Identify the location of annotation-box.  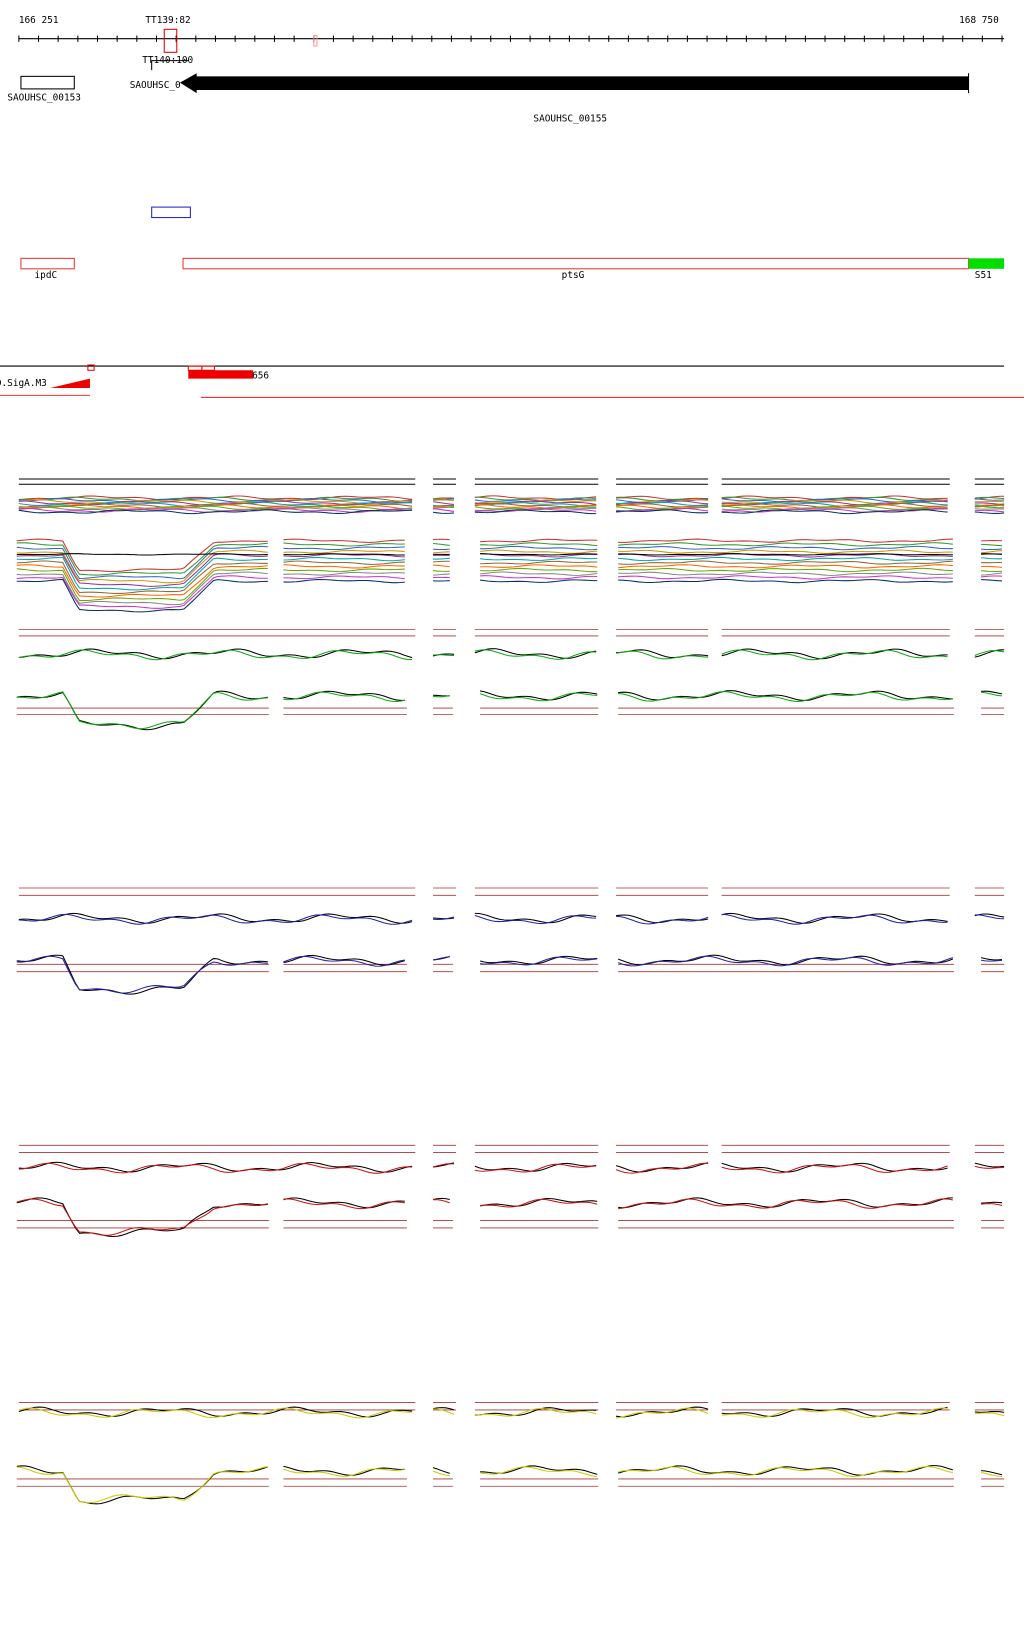
(986, 263).